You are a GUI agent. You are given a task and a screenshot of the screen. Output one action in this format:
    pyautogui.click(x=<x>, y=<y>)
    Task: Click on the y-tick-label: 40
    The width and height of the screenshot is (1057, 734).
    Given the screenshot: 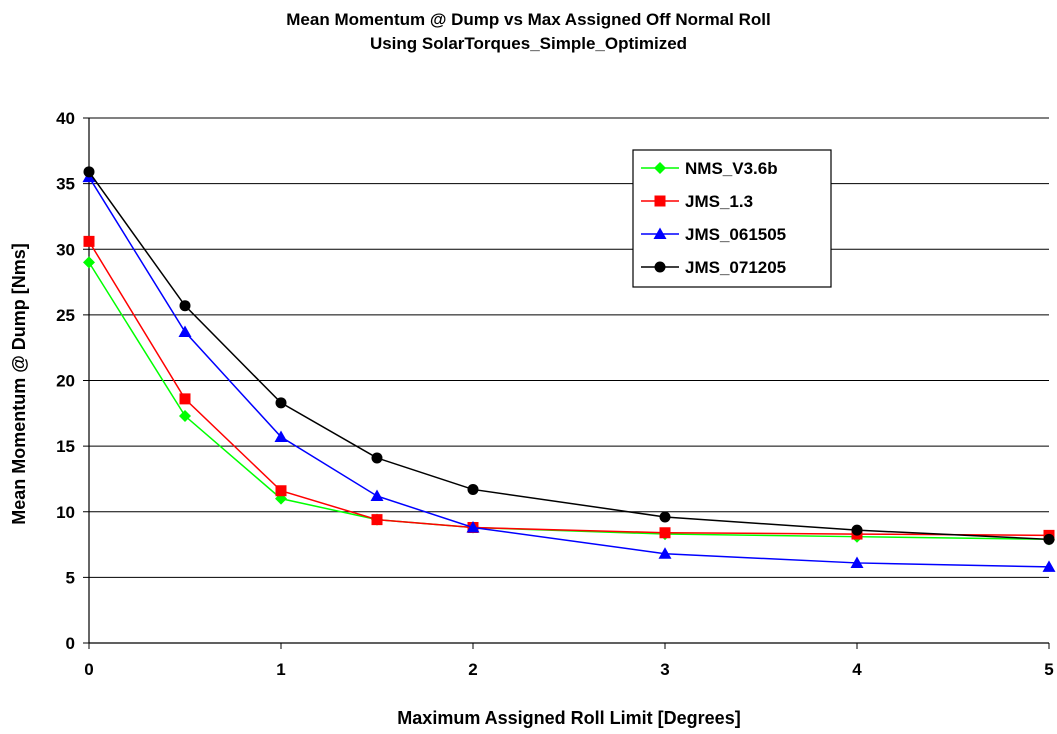 What is the action you would take?
    pyautogui.click(x=65, y=118)
    